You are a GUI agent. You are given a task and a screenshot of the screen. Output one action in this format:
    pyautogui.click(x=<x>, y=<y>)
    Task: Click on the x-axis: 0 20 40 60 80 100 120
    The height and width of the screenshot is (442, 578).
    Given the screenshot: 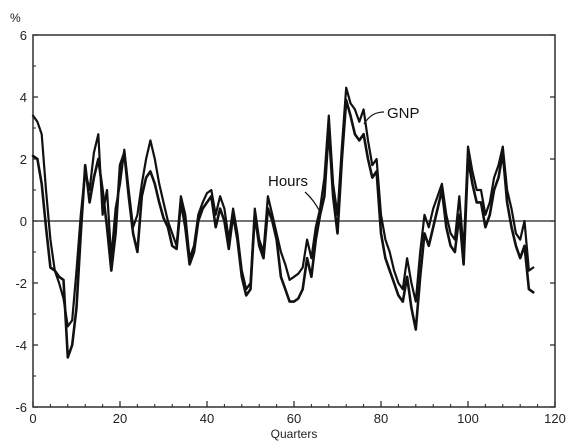 What is the action you would take?
    pyautogui.click(x=297, y=413)
    